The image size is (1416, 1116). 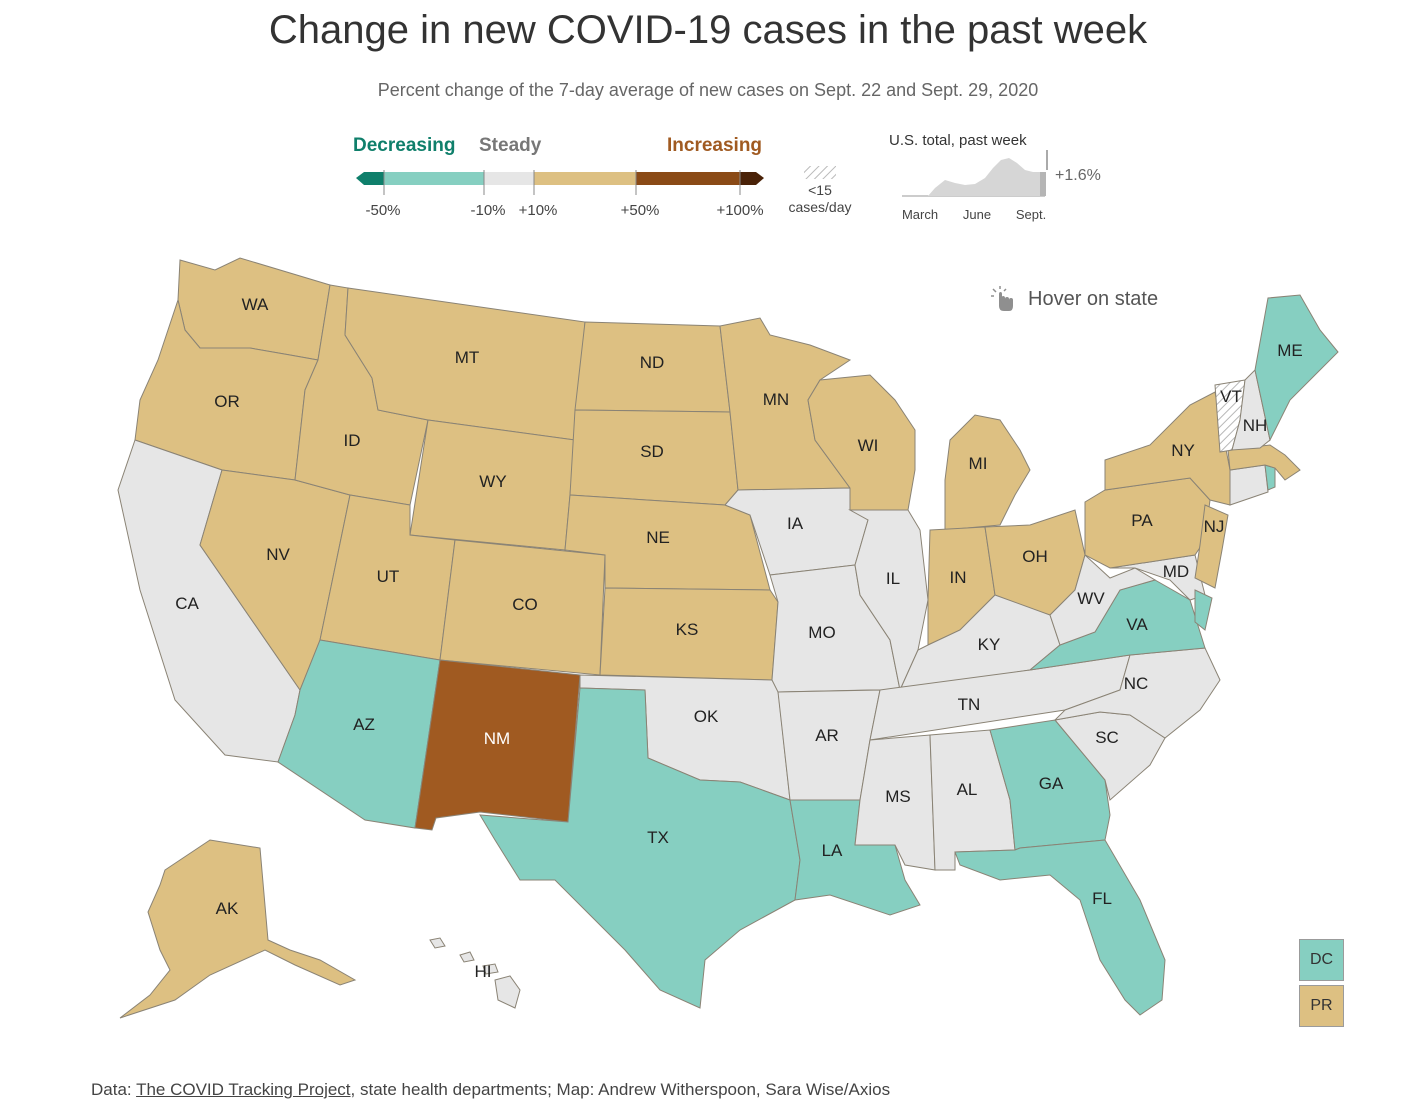 What do you see at coordinates (1176, 571) in the screenshot?
I see `state-label: MD` at bounding box center [1176, 571].